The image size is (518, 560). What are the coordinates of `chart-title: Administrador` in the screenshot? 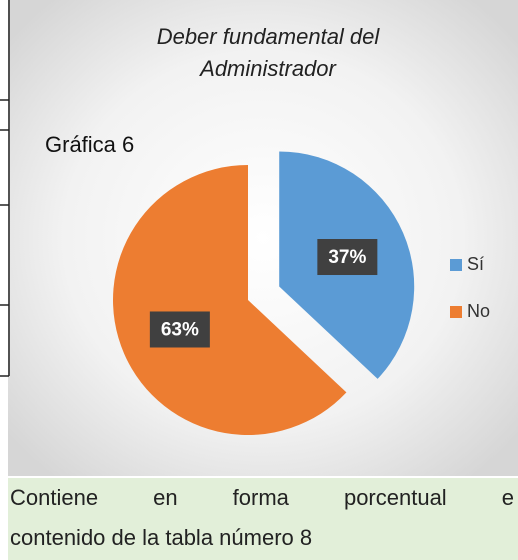 It's located at (267, 68).